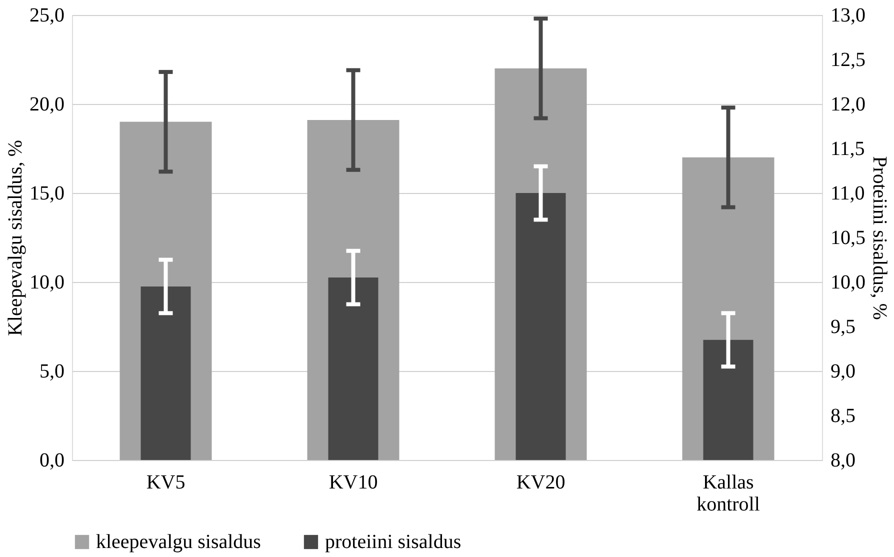 Image resolution: width=894 pixels, height=557 pixels. I want to click on x-tick-label: KV10, so click(353, 483).